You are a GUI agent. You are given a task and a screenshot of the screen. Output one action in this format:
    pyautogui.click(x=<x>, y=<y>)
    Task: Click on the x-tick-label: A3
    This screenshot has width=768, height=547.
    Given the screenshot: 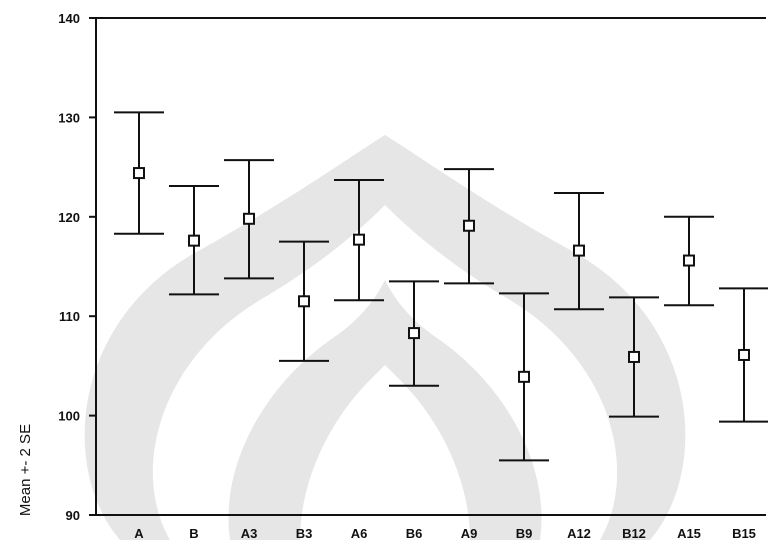 What is the action you would take?
    pyautogui.click(x=249, y=533)
    